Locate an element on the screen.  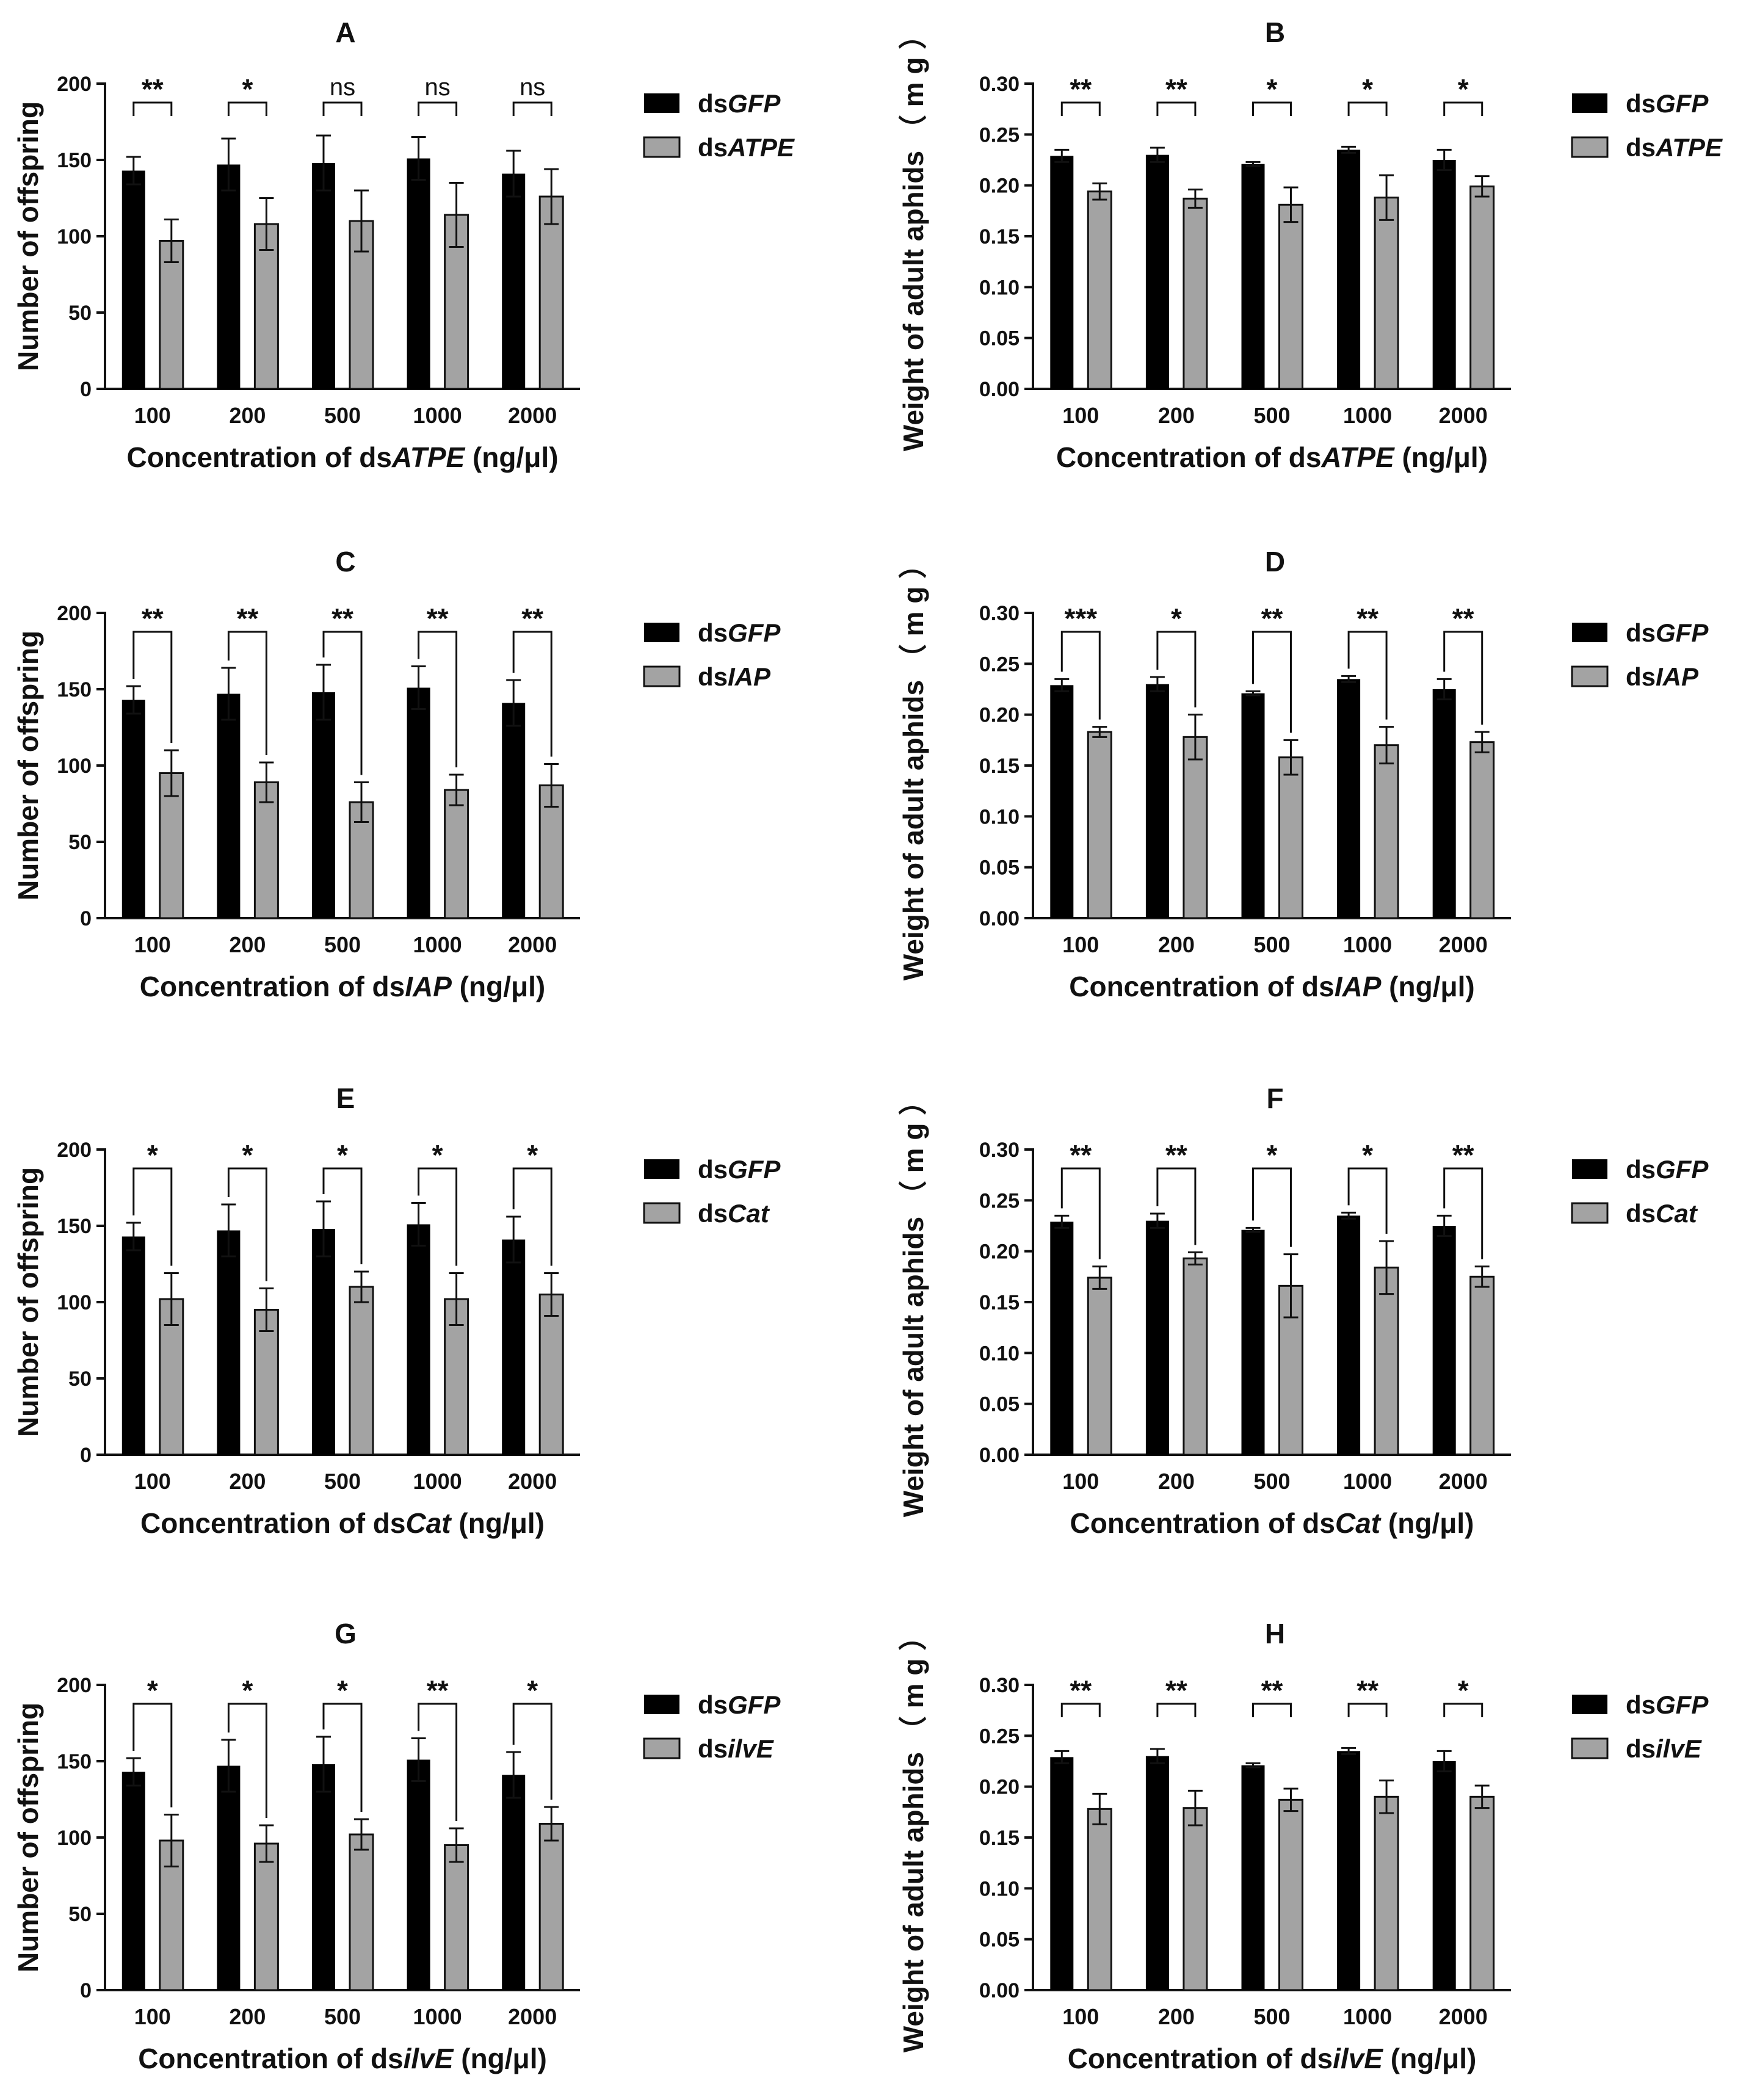
legend-label-gene: Cat is located at coordinates (749, 1213).